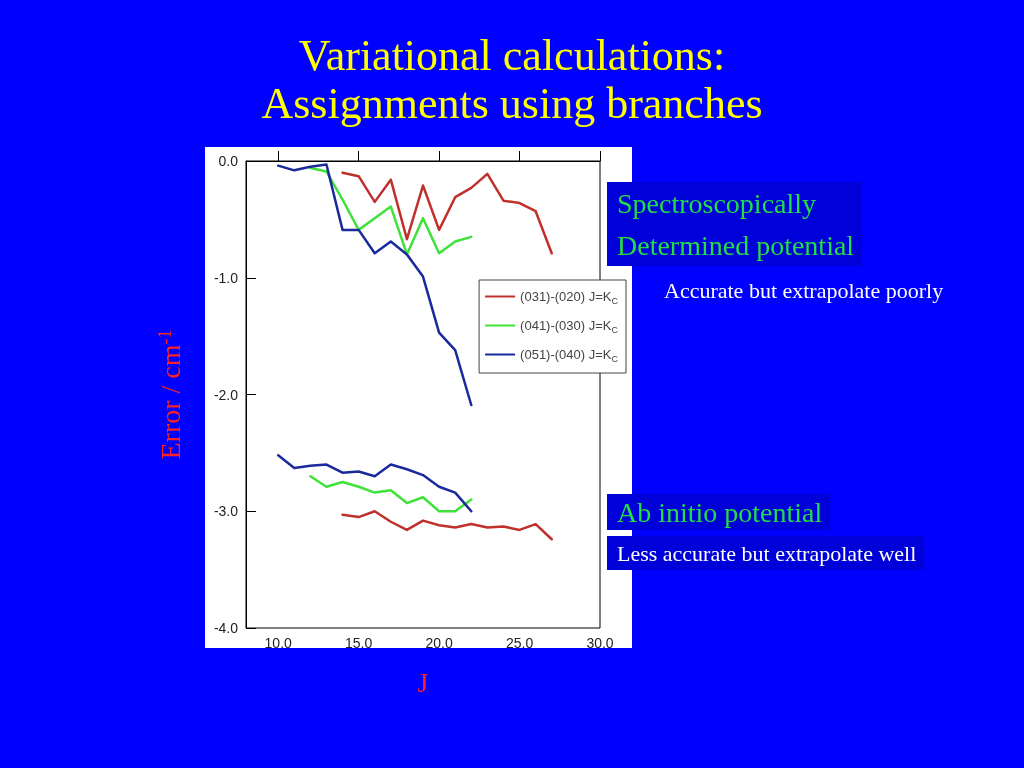 This screenshot has width=1024, height=768. Describe the element at coordinates (423, 682) in the screenshot. I see `x-axis-title: J` at that location.